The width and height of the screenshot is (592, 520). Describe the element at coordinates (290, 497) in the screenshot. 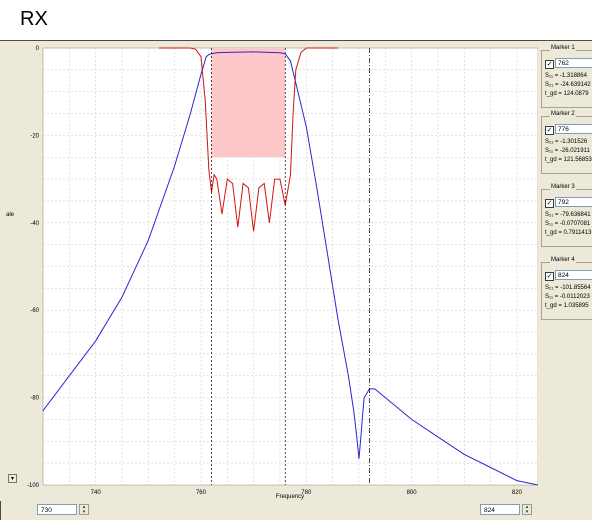

I see `x-axis-label: Frequency` at that location.